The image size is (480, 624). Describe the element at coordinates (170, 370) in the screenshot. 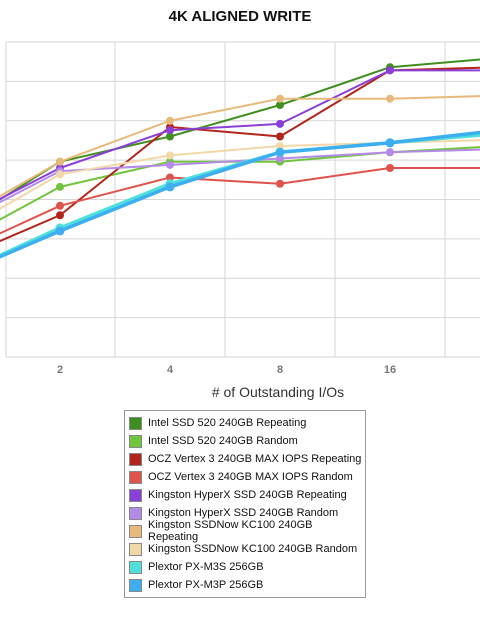

I see `x-tick-label: 4` at that location.